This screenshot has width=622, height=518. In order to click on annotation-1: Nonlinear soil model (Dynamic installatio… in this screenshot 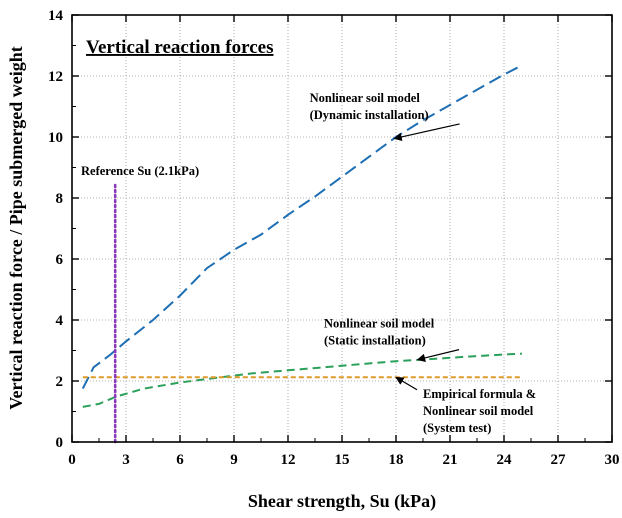, I will do `click(385, 116)`.